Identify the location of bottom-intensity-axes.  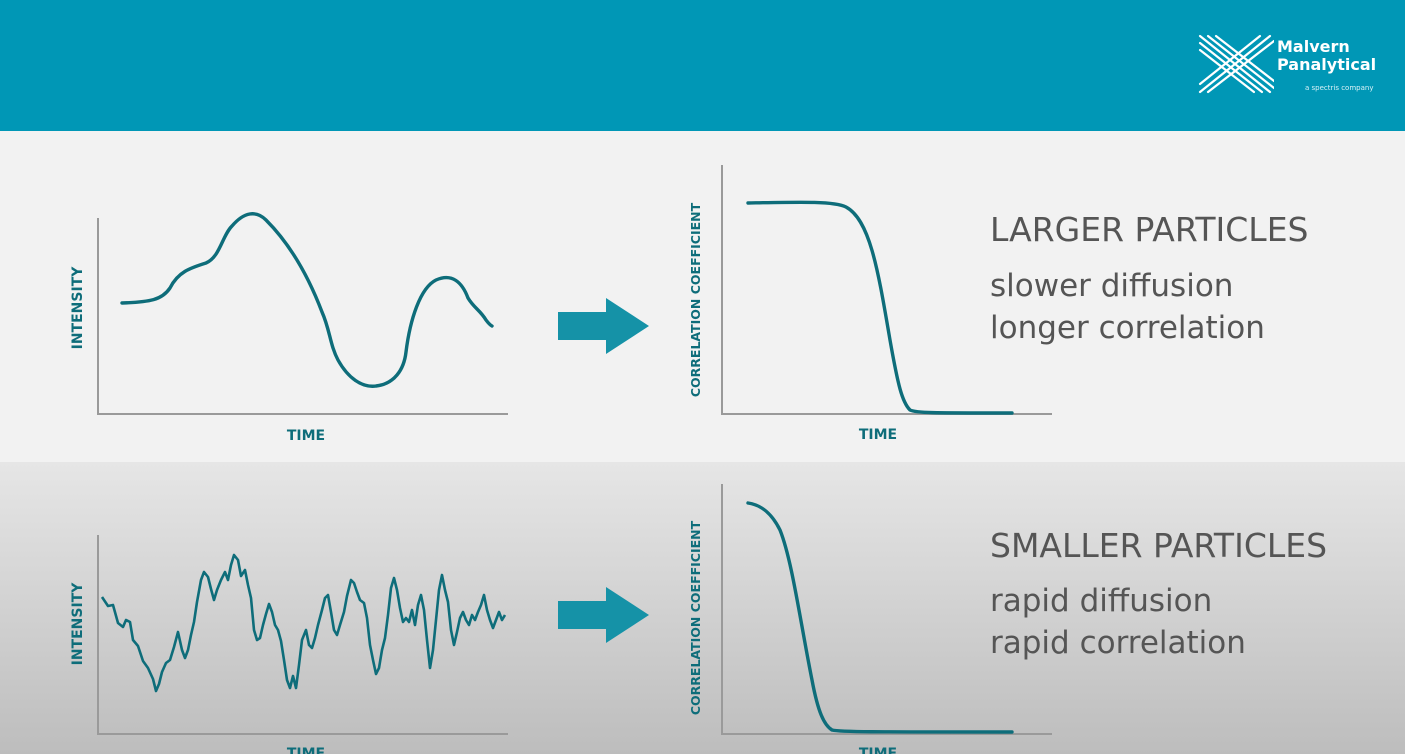
(302, 635).